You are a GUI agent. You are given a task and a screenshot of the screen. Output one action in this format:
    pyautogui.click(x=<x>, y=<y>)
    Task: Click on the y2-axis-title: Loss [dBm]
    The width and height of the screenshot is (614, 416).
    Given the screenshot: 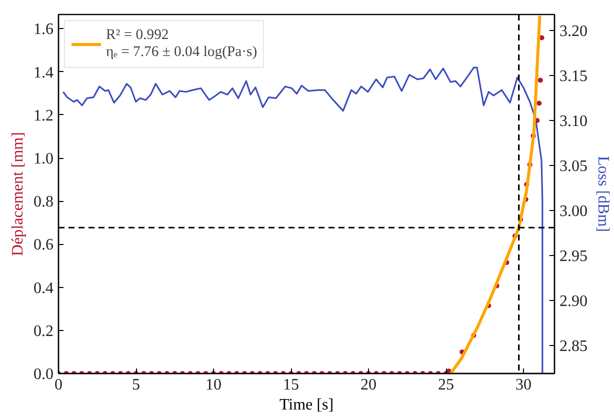 What is the action you would take?
    pyautogui.click(x=603, y=194)
    